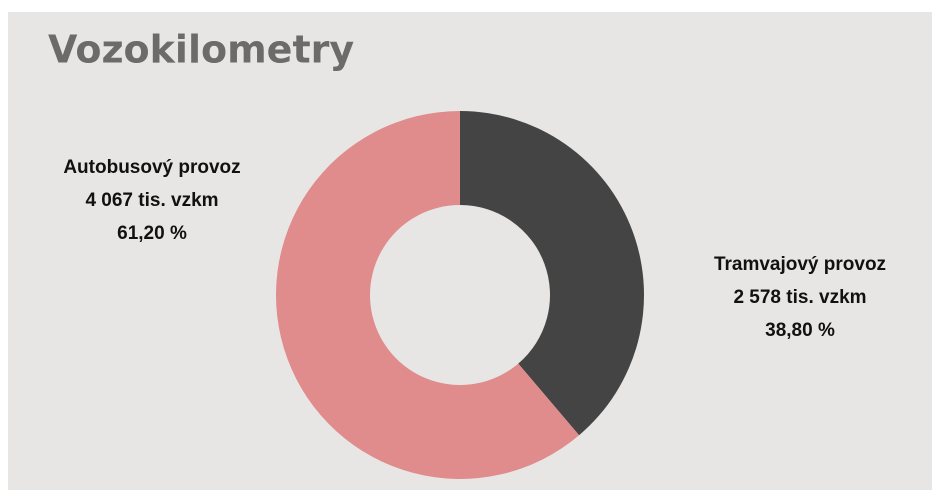 This screenshot has height=490, width=940. I want to click on percent-label: 61,20 %, so click(152, 233).